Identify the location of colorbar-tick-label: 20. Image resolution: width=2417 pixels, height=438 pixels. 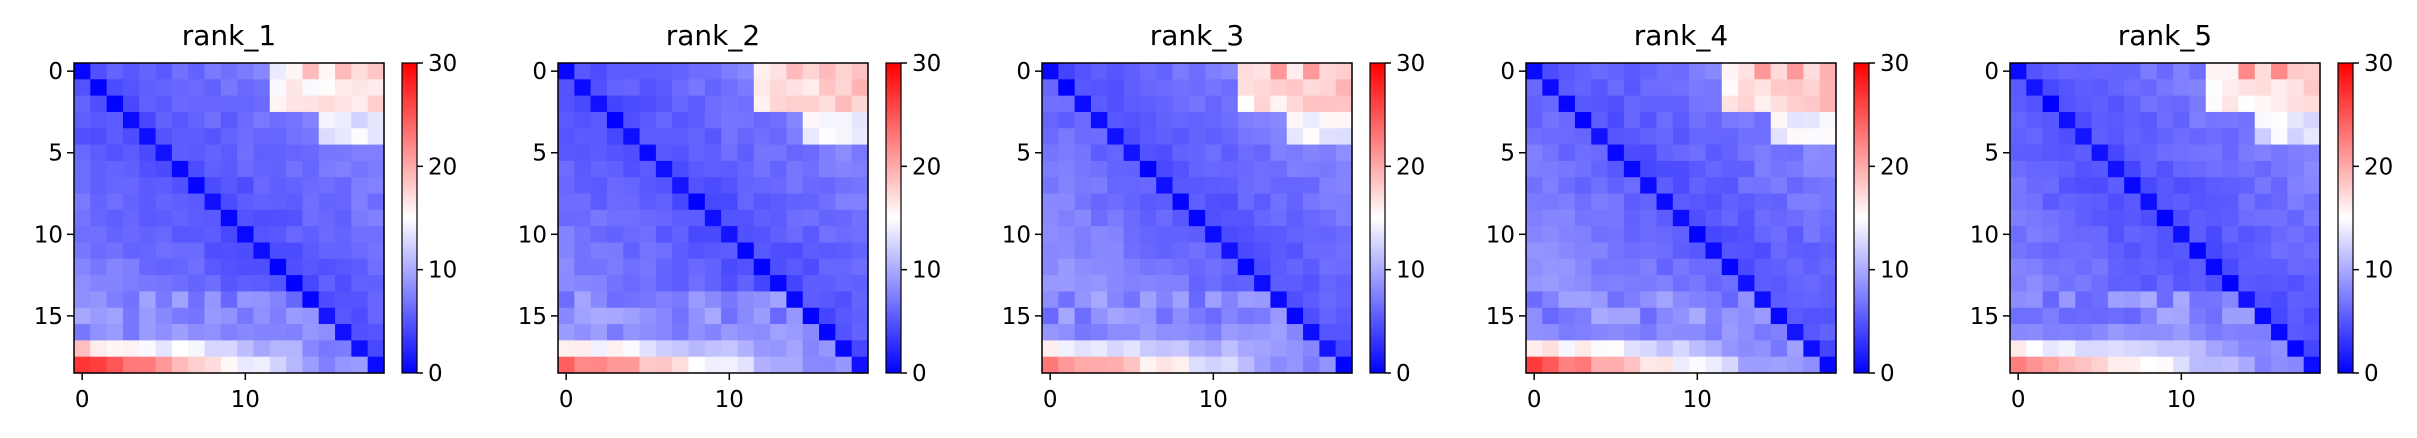
(926, 167).